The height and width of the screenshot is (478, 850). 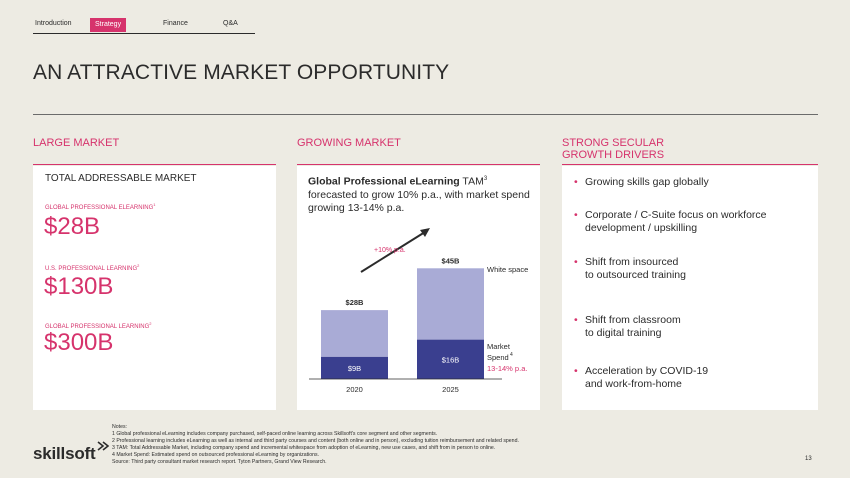 I want to click on driver-line: Shift from classroom, so click(x=633, y=320).